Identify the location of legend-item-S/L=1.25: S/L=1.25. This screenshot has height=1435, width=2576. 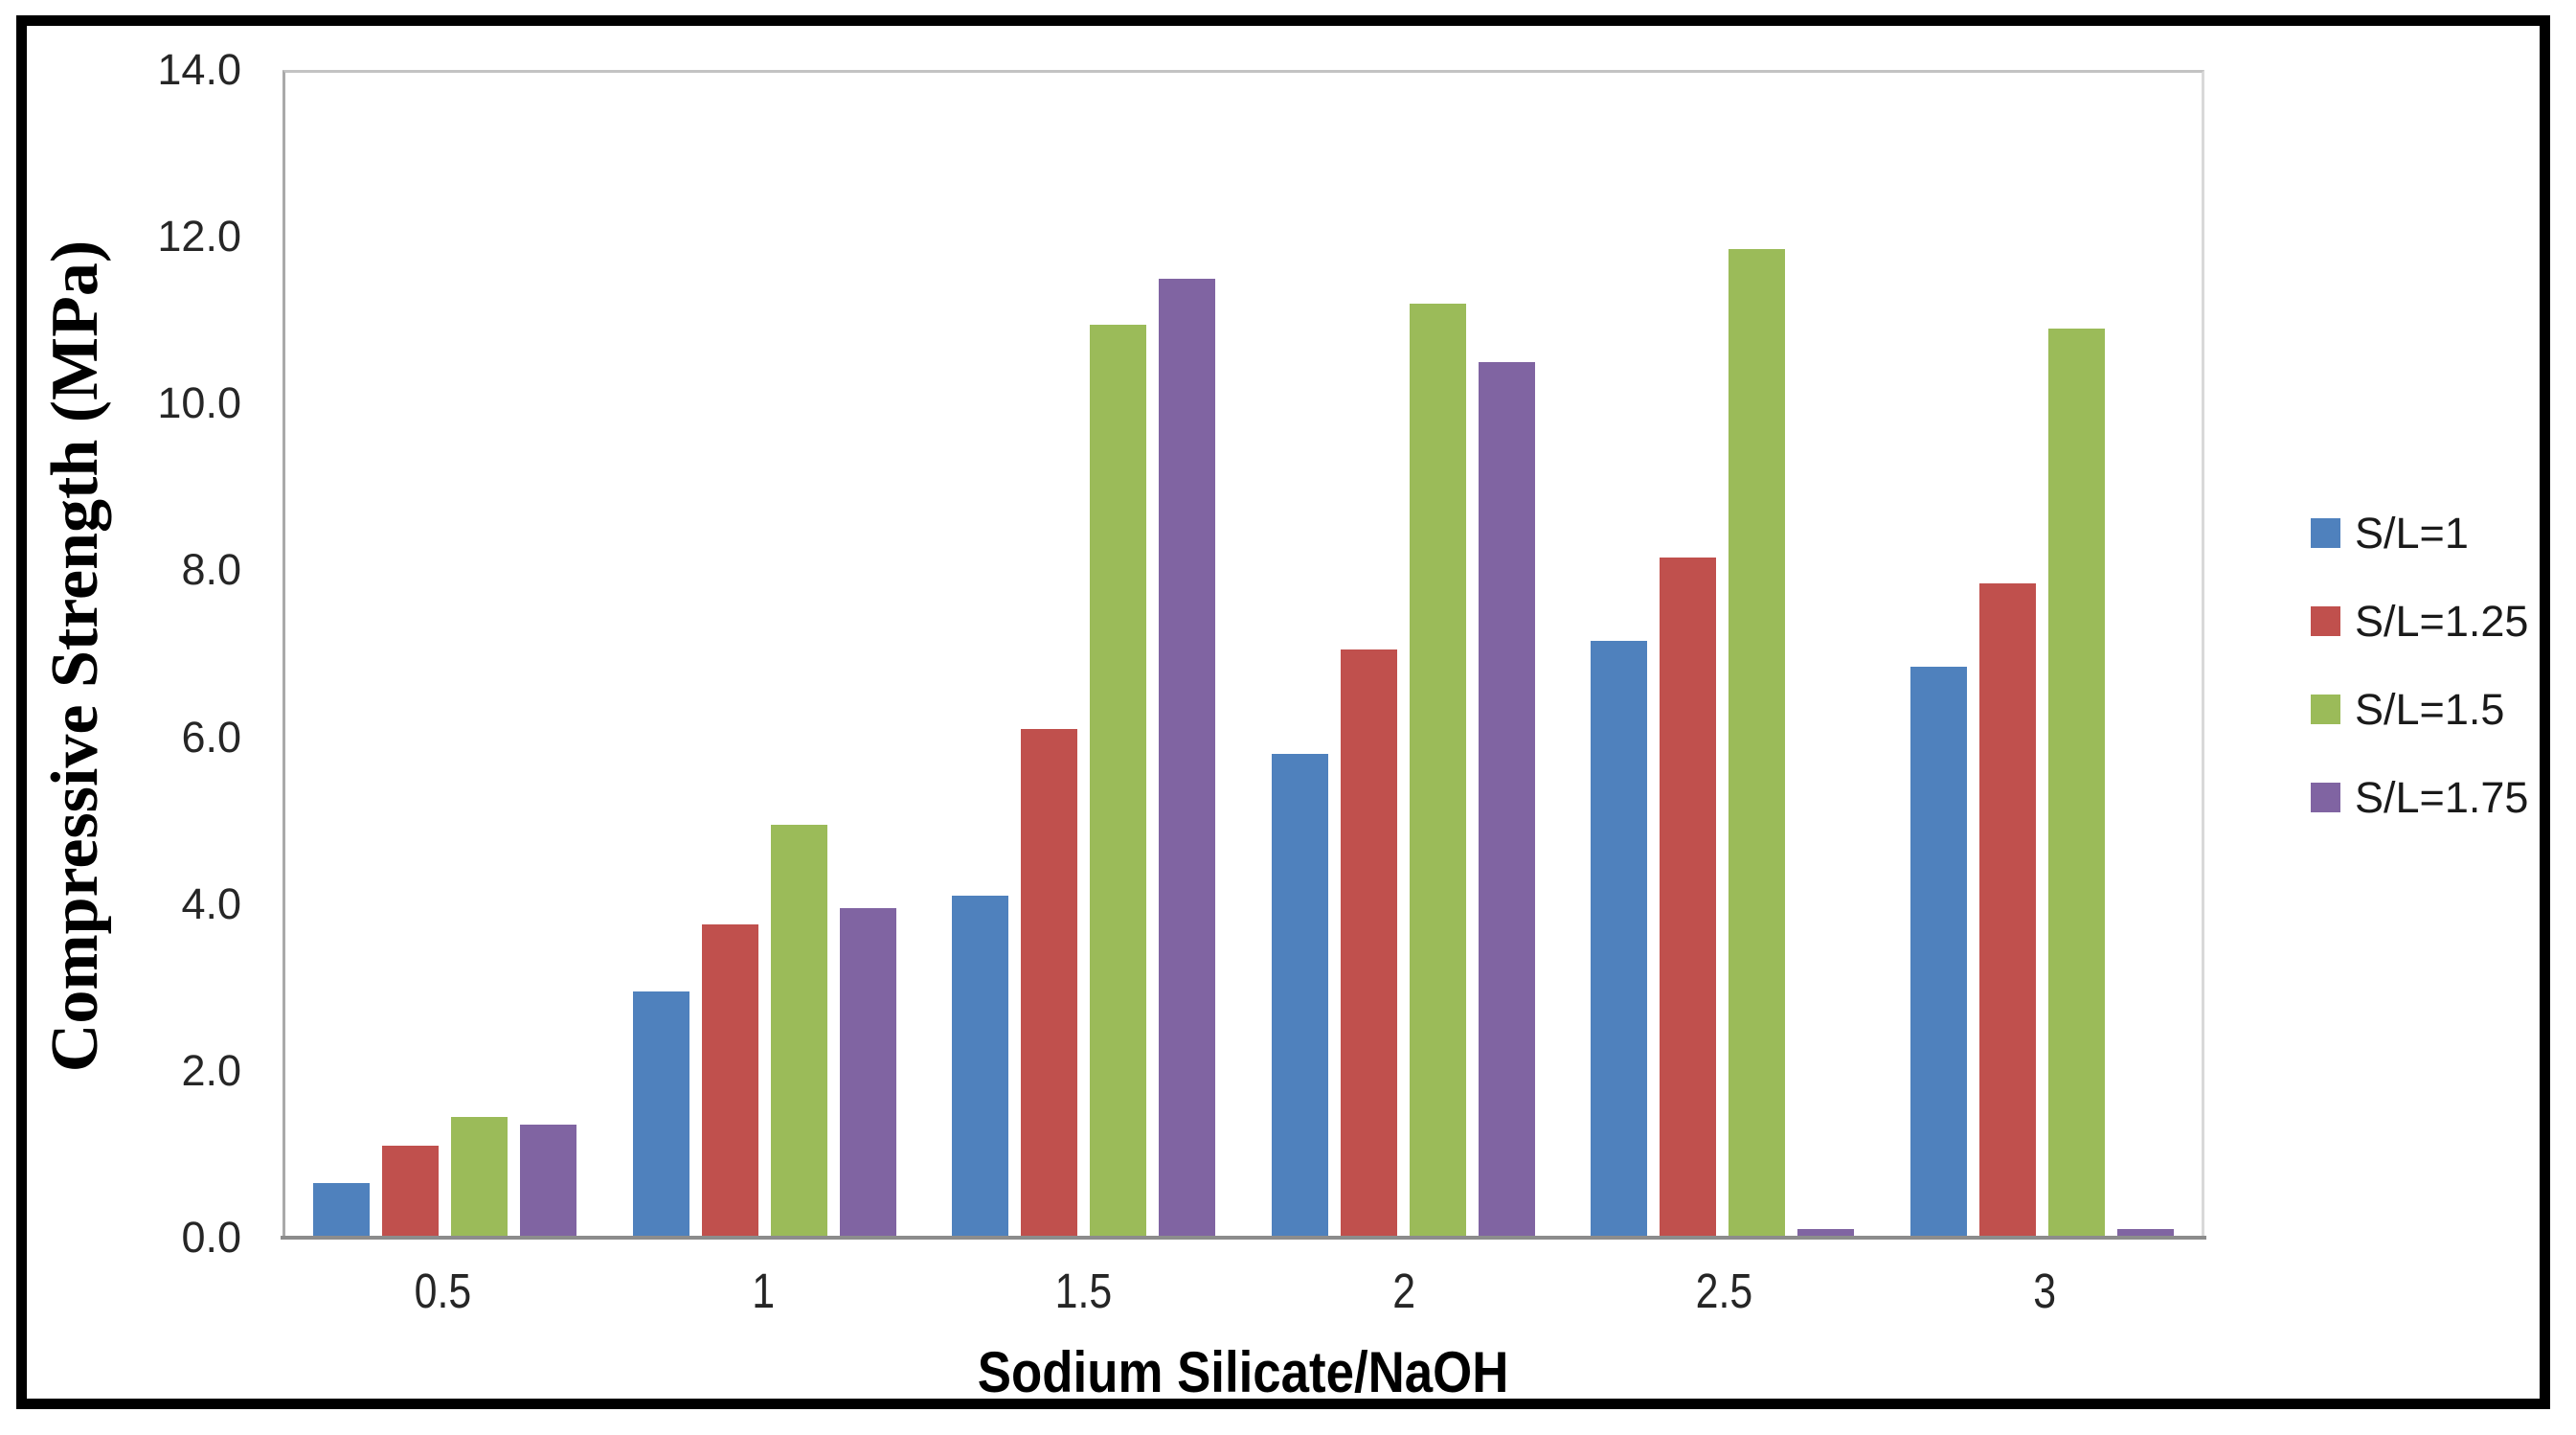
(2419, 621).